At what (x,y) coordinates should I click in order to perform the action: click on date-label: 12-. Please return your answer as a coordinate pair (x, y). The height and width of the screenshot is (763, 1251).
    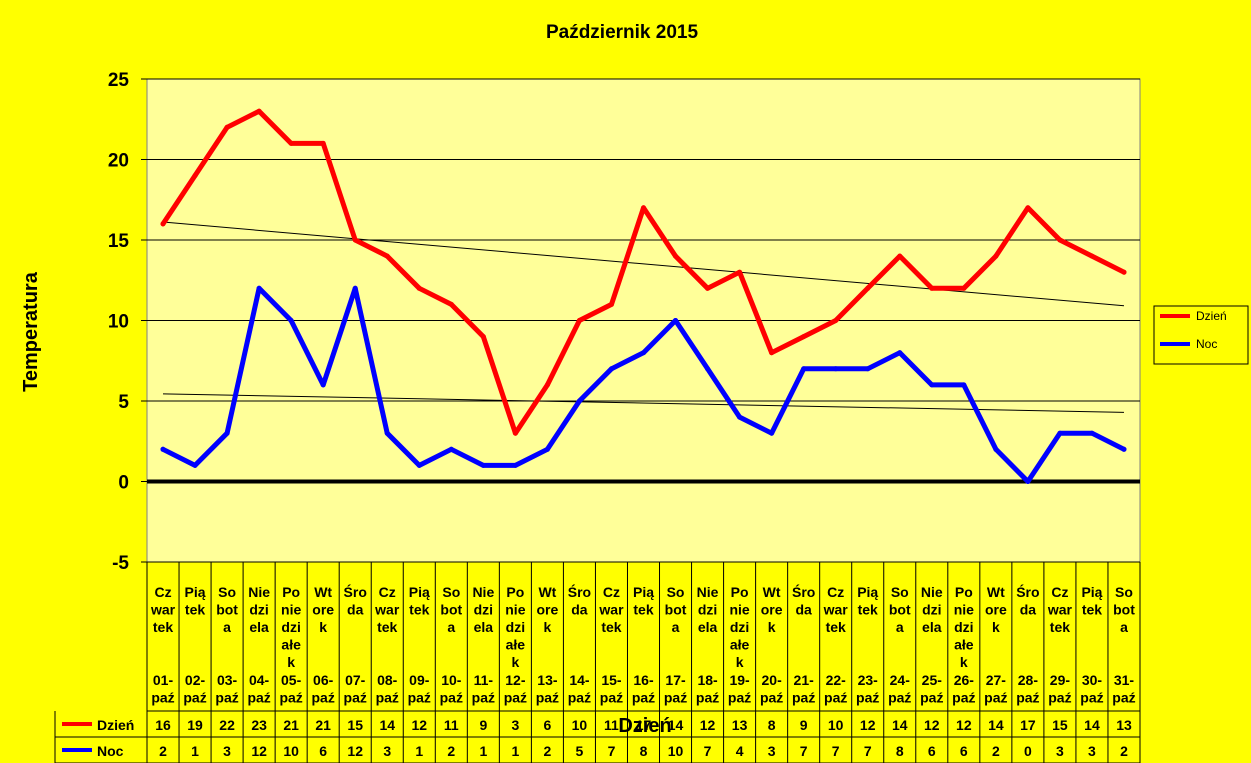
    Looking at the image, I should click on (515, 680).